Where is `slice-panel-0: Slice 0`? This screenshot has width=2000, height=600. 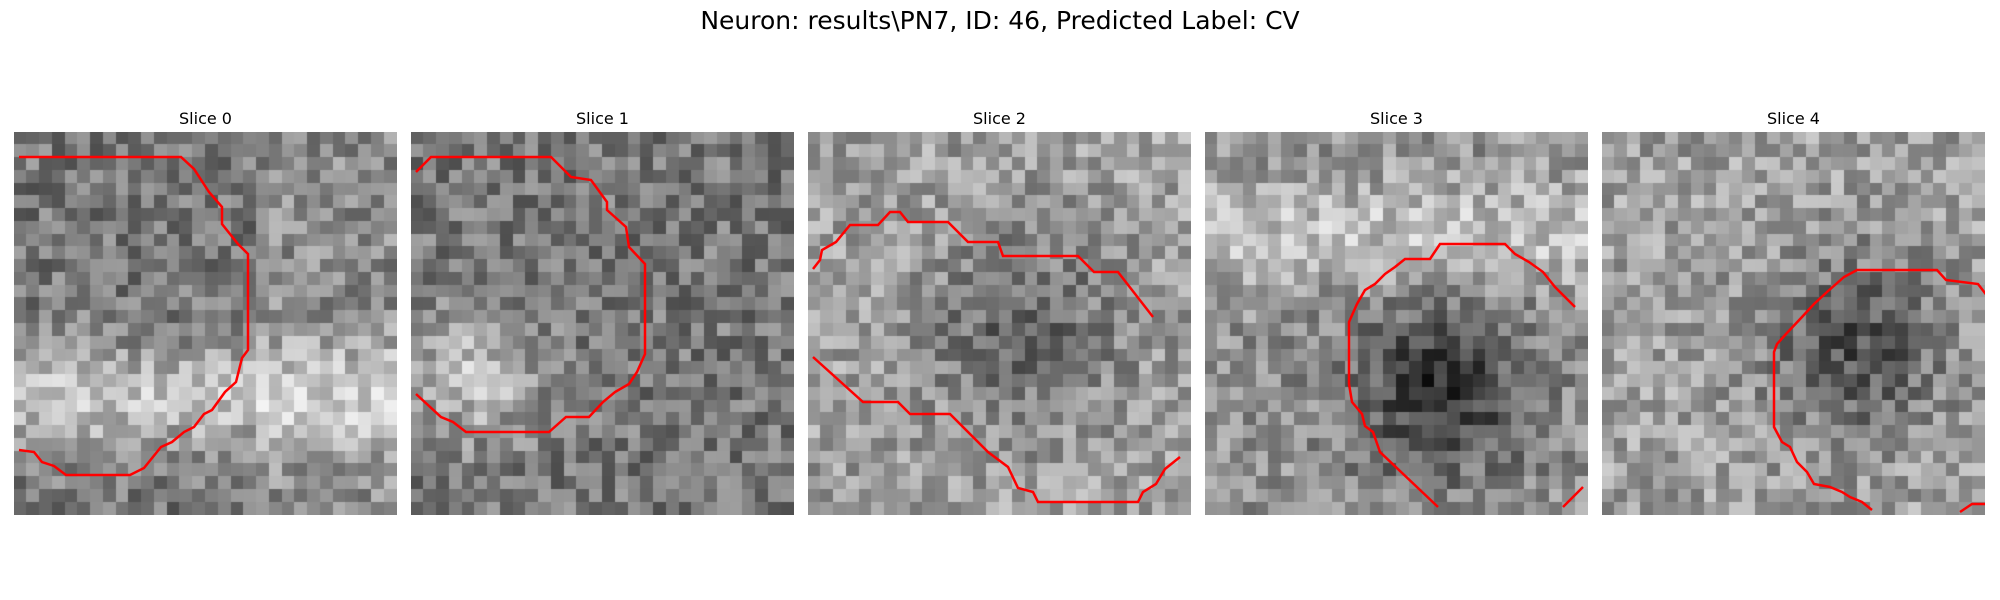 slice-panel-0: Slice 0 is located at coordinates (205, 310).